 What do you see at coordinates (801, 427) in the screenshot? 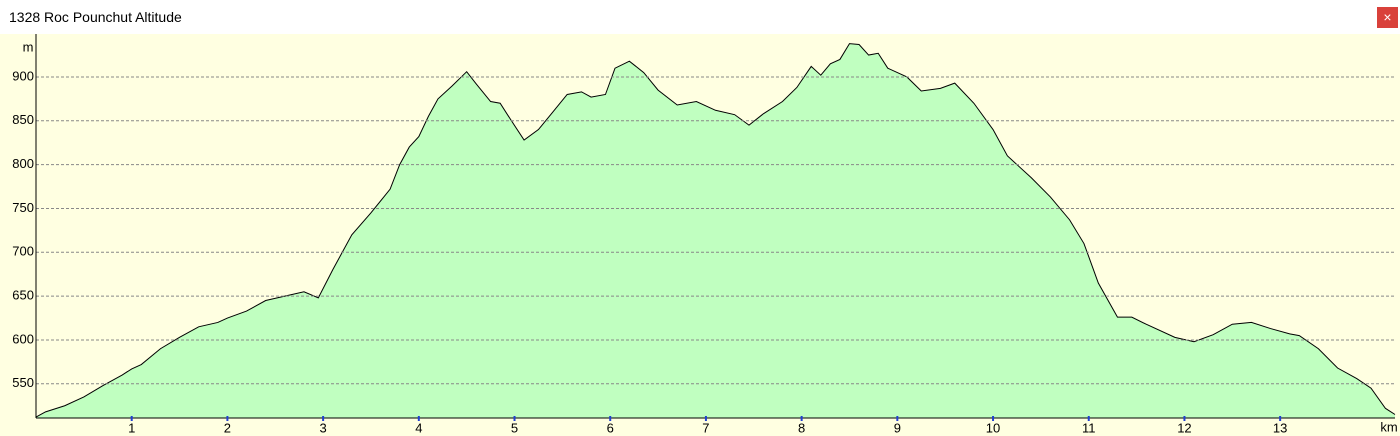
I see `x-tick-label: 8` at bounding box center [801, 427].